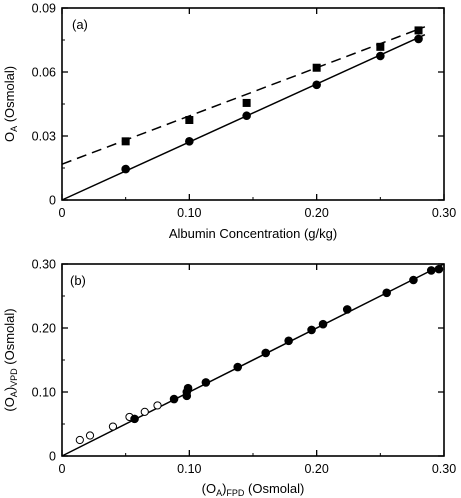  What do you see at coordinates (444, 213) in the screenshot?
I see `x-tick-label-a-3: 0.30` at bounding box center [444, 213].